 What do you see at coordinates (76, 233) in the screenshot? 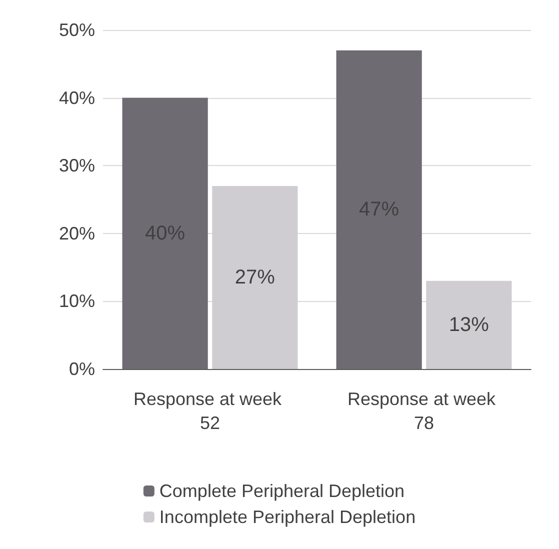
I see `y-tick-label: 20%` at bounding box center [76, 233].